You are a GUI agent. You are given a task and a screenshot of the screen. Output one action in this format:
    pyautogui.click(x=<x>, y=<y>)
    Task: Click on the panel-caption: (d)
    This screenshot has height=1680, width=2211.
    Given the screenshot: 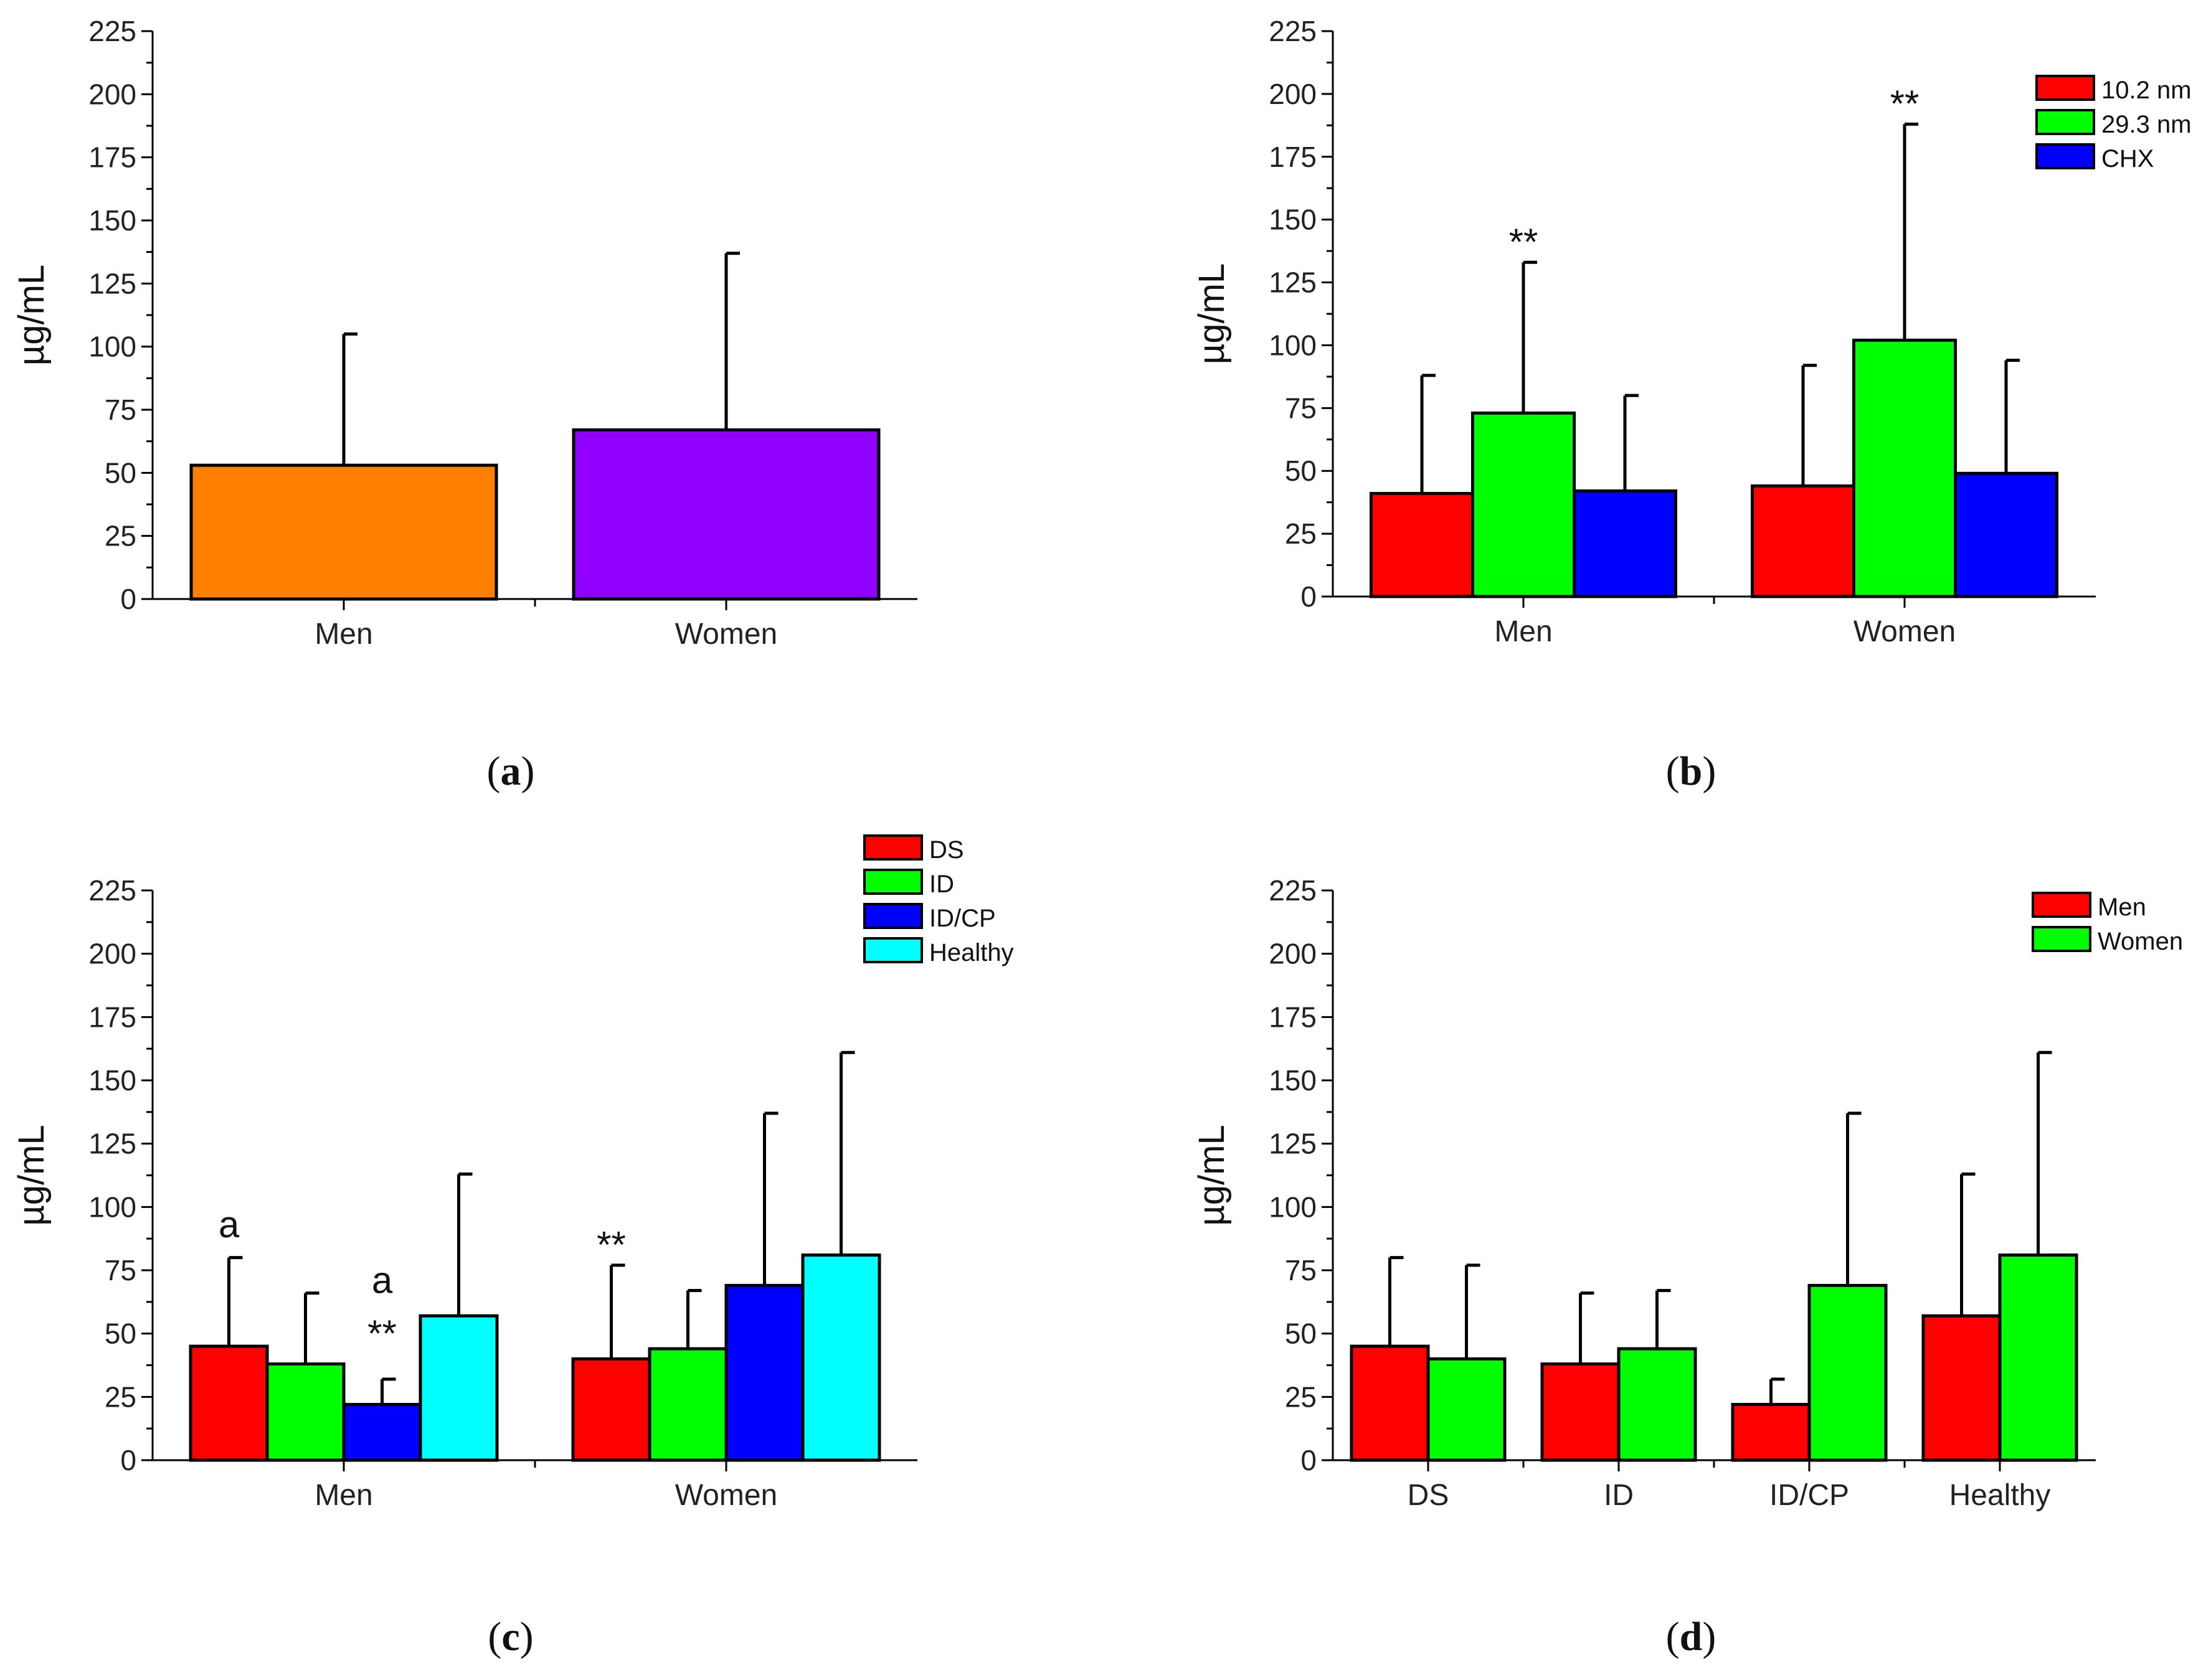 What is the action you would take?
    pyautogui.click(x=1691, y=1636)
    